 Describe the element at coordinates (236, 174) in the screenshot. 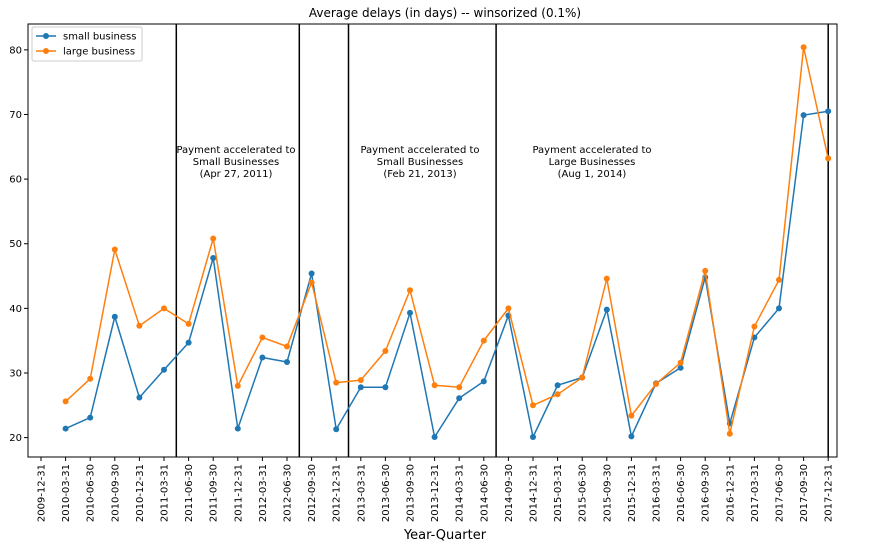

I see `annotation-text: (Apr 27, 2011)` at that location.